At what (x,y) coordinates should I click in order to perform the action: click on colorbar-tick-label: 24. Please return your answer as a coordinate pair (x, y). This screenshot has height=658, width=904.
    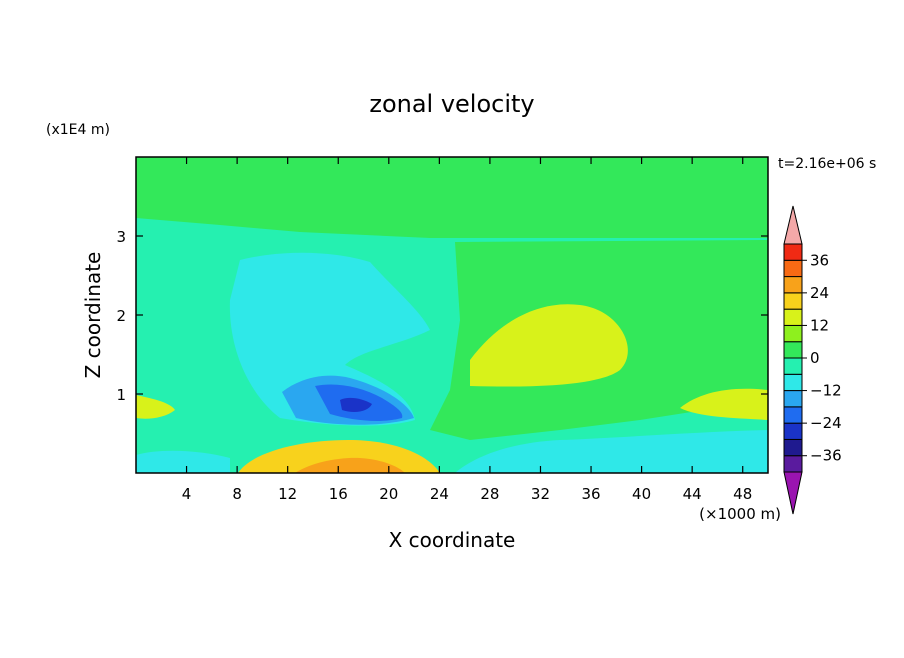
    Looking at the image, I should click on (819, 293).